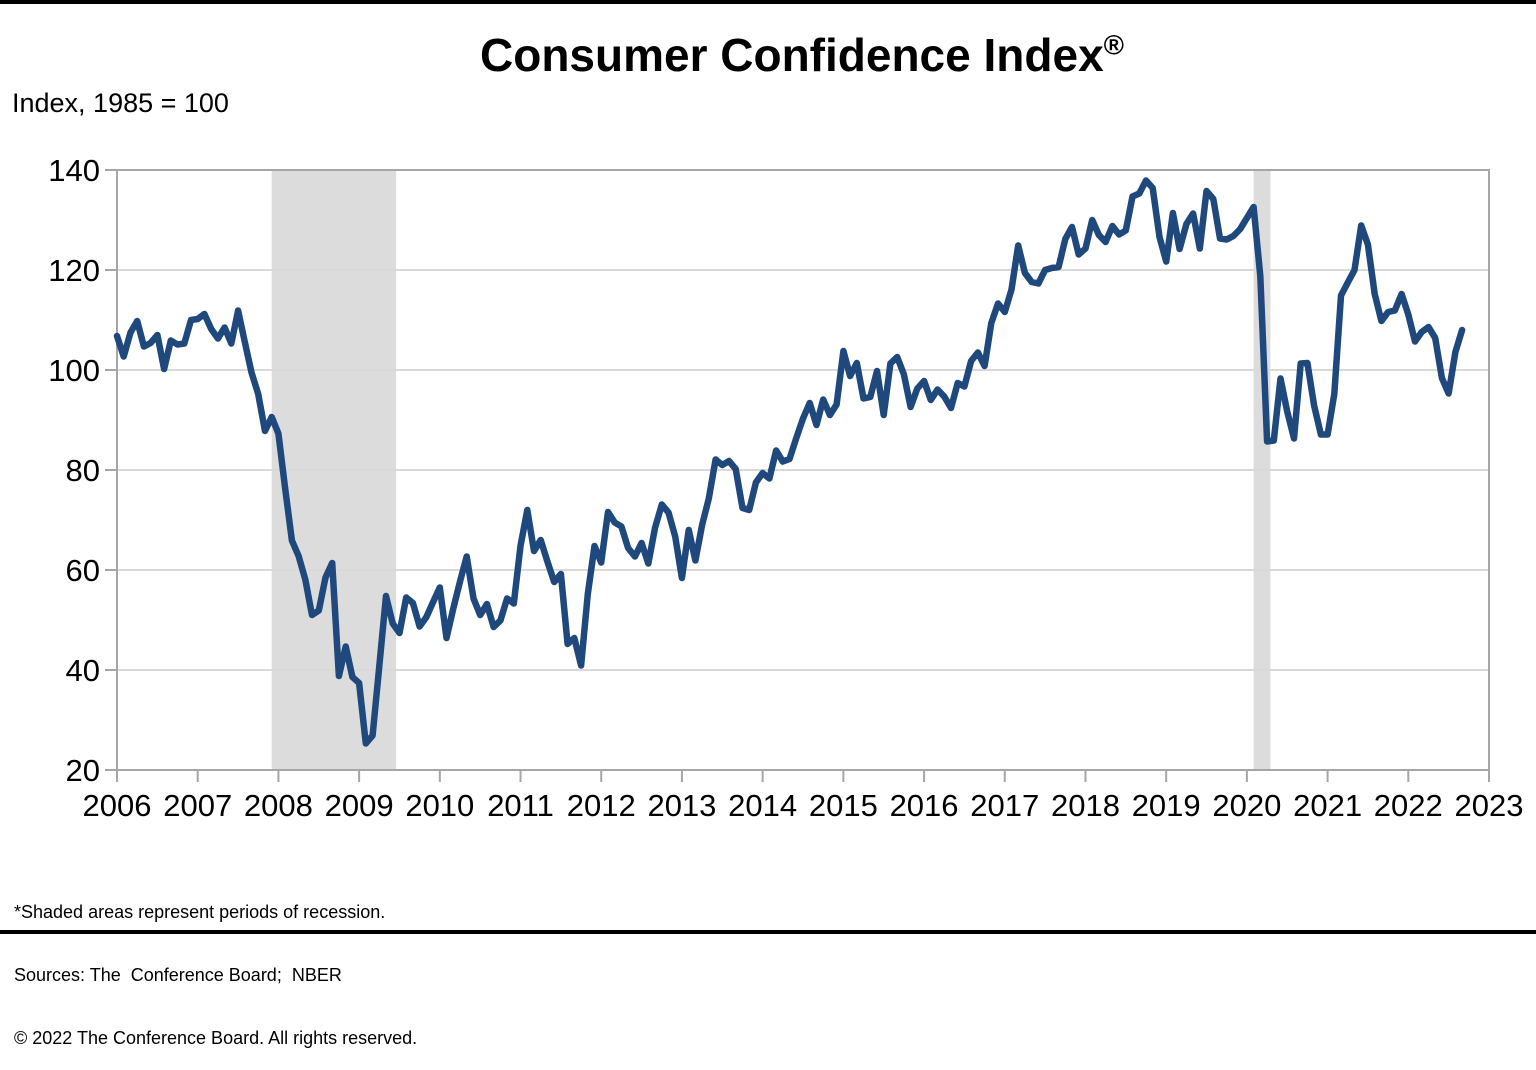  I want to click on x-tick-label-2020: 2020, so click(1246, 805).